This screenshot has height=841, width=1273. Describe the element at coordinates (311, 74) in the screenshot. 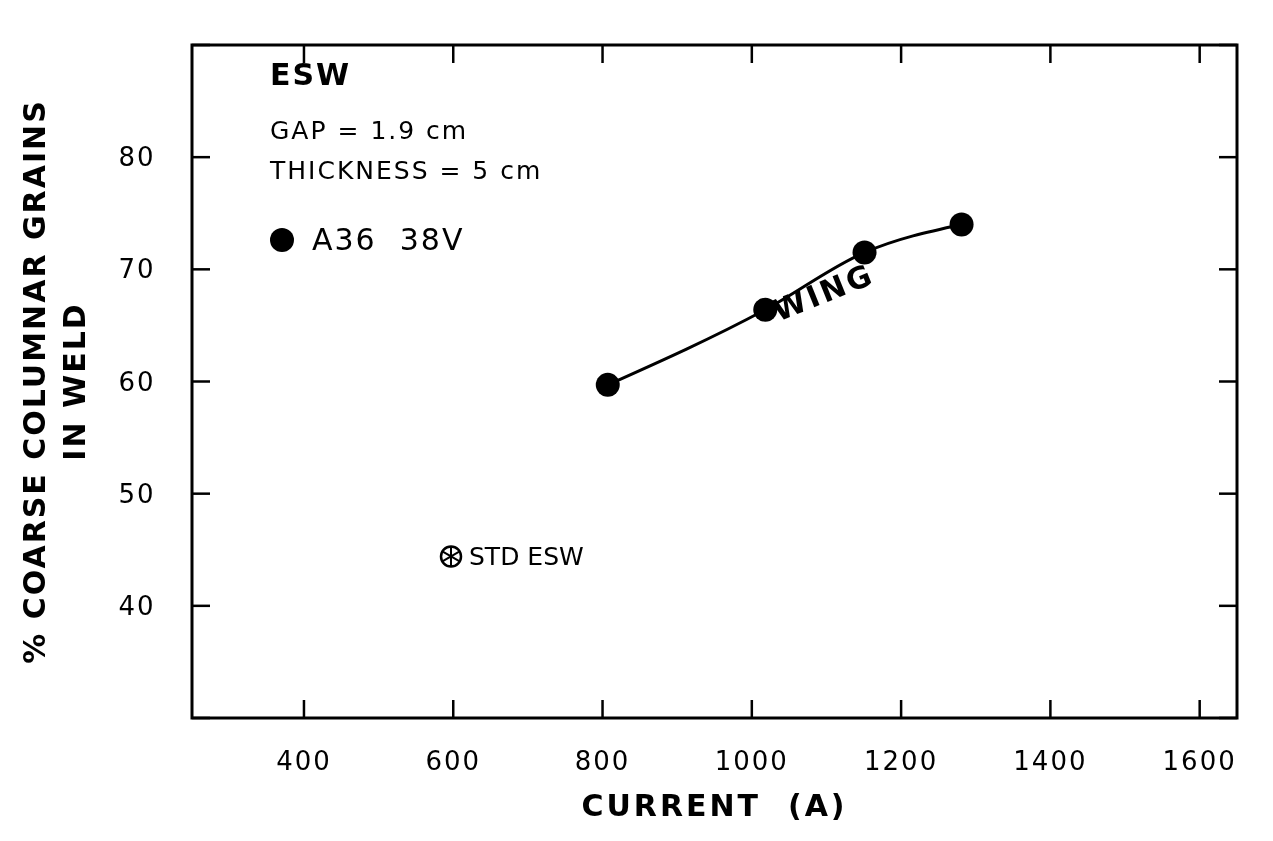

I see `annotation: ESW` at that location.